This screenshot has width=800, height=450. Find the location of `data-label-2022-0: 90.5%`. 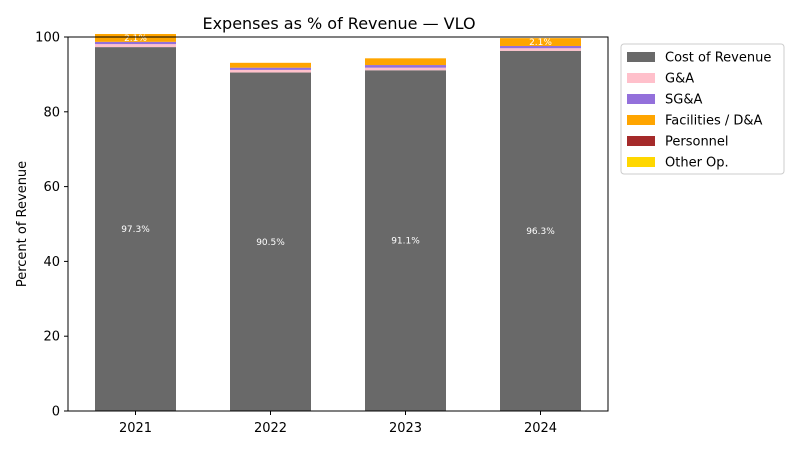

data-label-2022-0: 90.5% is located at coordinates (270, 243).